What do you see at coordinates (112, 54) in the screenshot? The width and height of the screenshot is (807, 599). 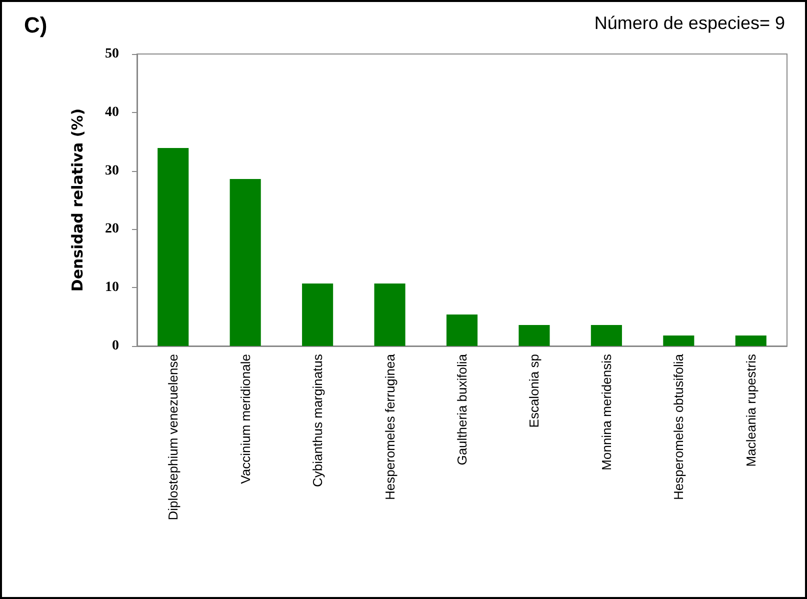 I see `y-tick-label: 50` at bounding box center [112, 54].